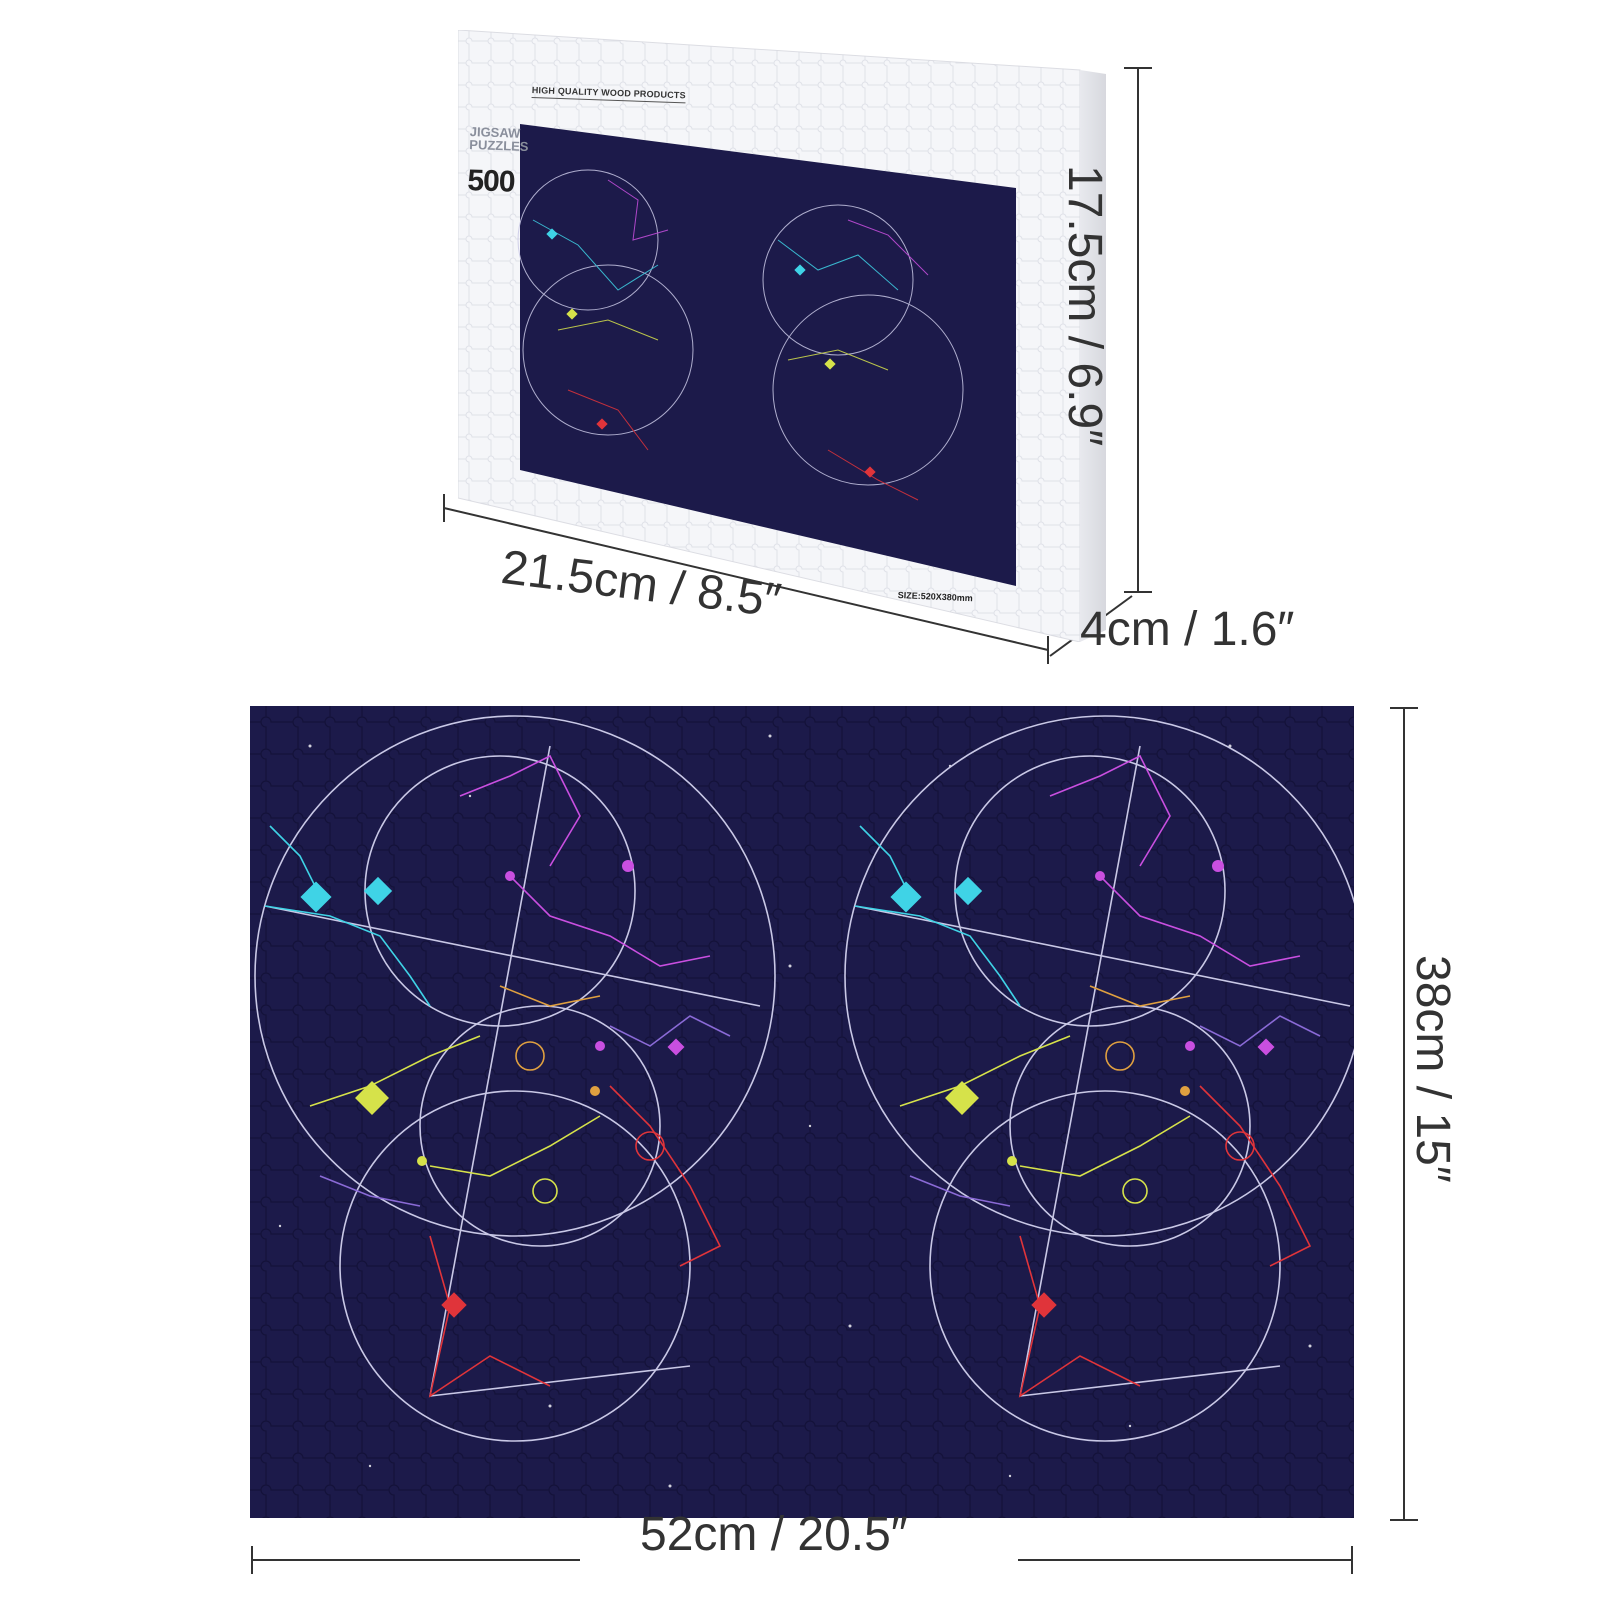 The width and height of the screenshot is (1600, 1600). I want to click on product-type-label: JIGSAW PUZZLES, so click(499, 139).